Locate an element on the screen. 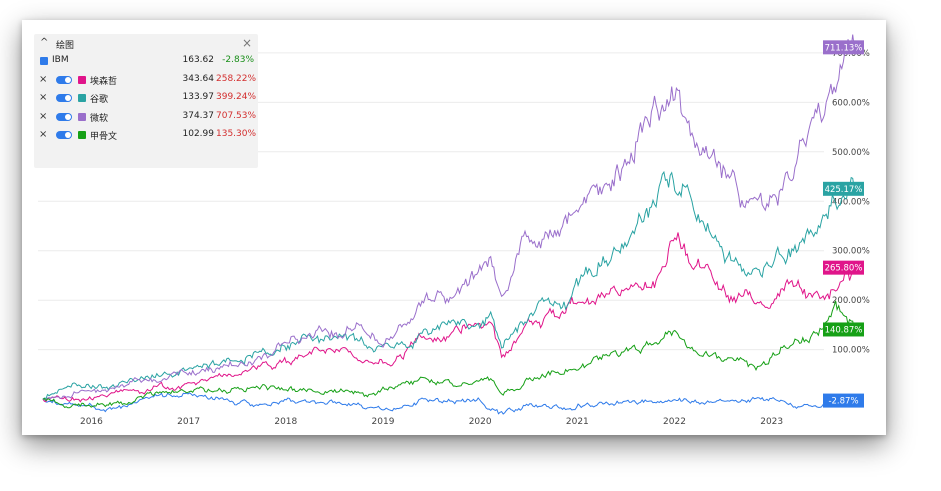  series-end-label: 711.13% is located at coordinates (843, 47).